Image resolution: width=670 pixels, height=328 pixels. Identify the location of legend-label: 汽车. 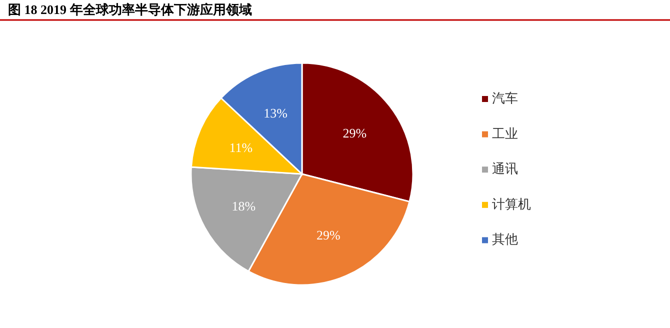
(505, 99).